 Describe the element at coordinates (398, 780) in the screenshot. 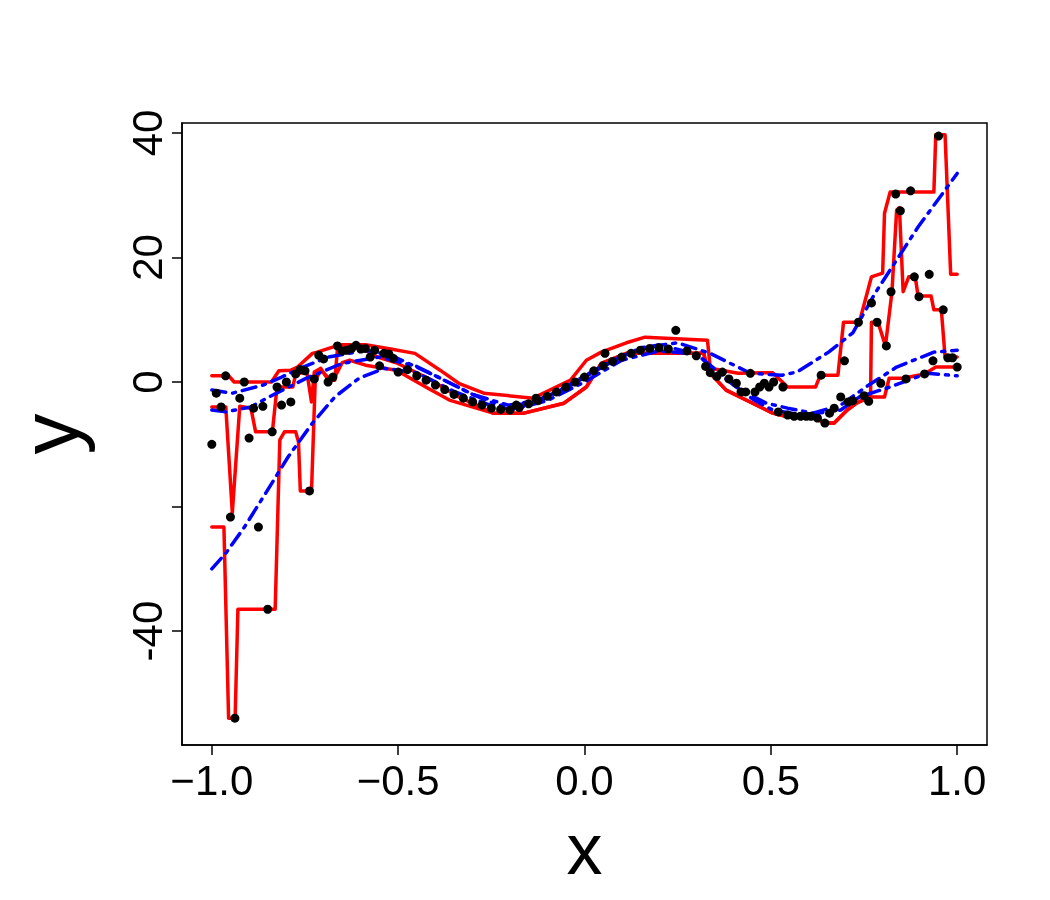

I see `x-tick-label: −0.5` at that location.